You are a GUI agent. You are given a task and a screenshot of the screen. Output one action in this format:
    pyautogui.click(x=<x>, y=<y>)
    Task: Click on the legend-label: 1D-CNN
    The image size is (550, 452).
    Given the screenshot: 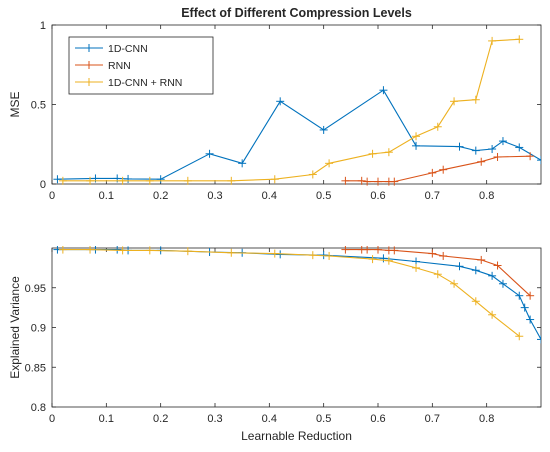 What is the action you would take?
    pyautogui.click(x=128, y=49)
    